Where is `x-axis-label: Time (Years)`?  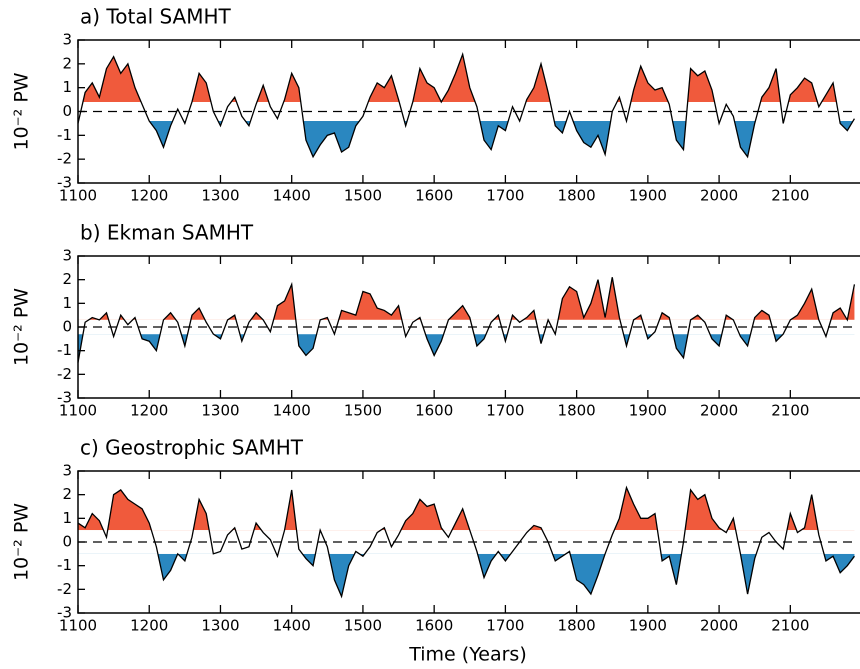 x-axis-label: Time (Years) is located at coordinates (467, 655).